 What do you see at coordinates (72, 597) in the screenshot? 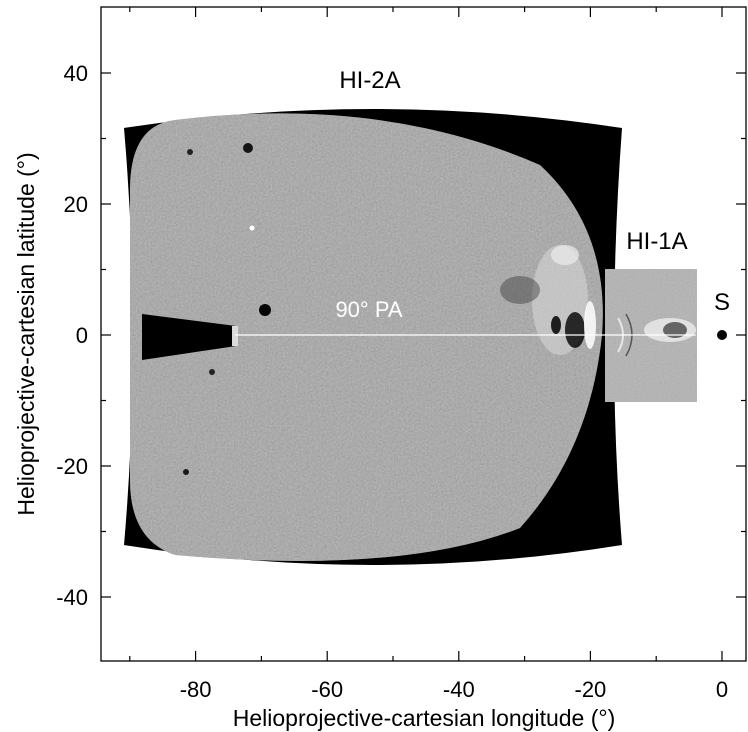
I see `y-tick-label: -40` at bounding box center [72, 597].